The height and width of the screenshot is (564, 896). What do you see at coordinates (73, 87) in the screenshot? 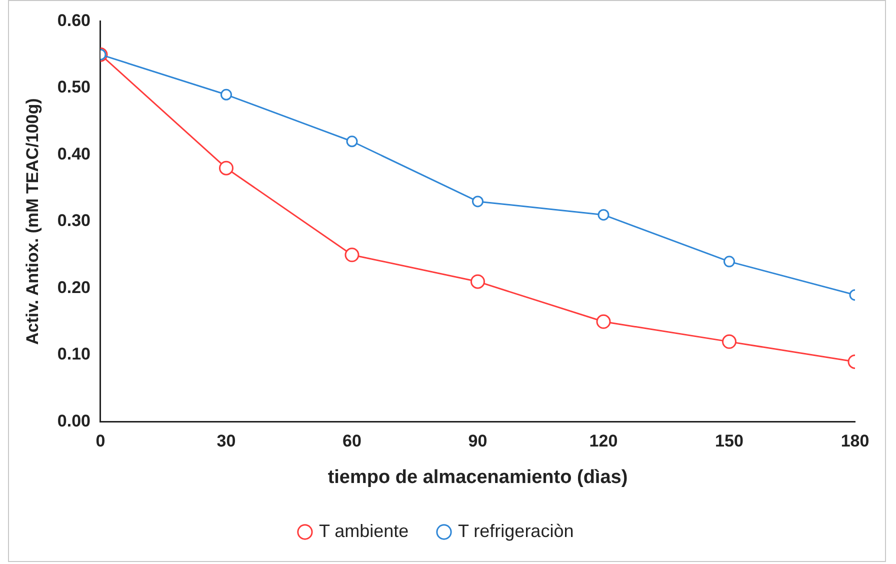
I see `y-tick-label: 0.50` at bounding box center [73, 87].